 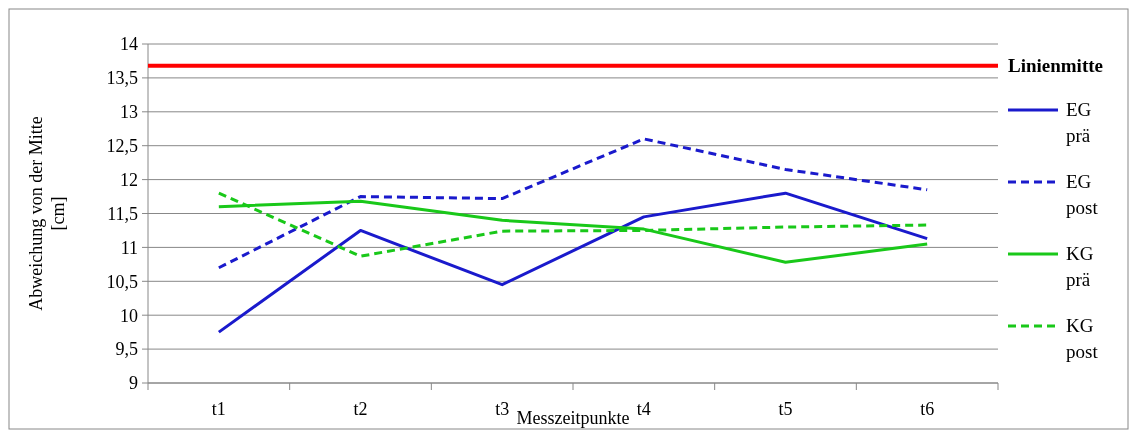 What do you see at coordinates (129, 112) in the screenshot?
I see `y-tick-label: 13` at bounding box center [129, 112].